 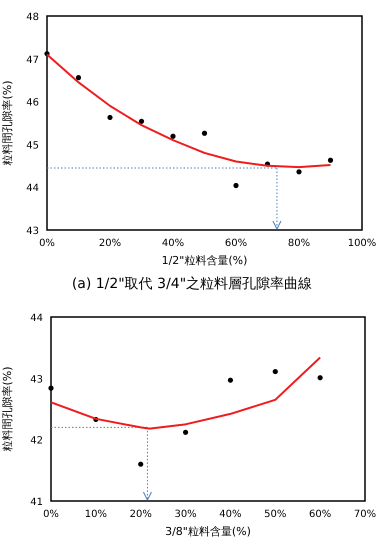 What do you see at coordinates (365, 514) in the screenshot?
I see `x-tick-label: 70%` at bounding box center [365, 514].